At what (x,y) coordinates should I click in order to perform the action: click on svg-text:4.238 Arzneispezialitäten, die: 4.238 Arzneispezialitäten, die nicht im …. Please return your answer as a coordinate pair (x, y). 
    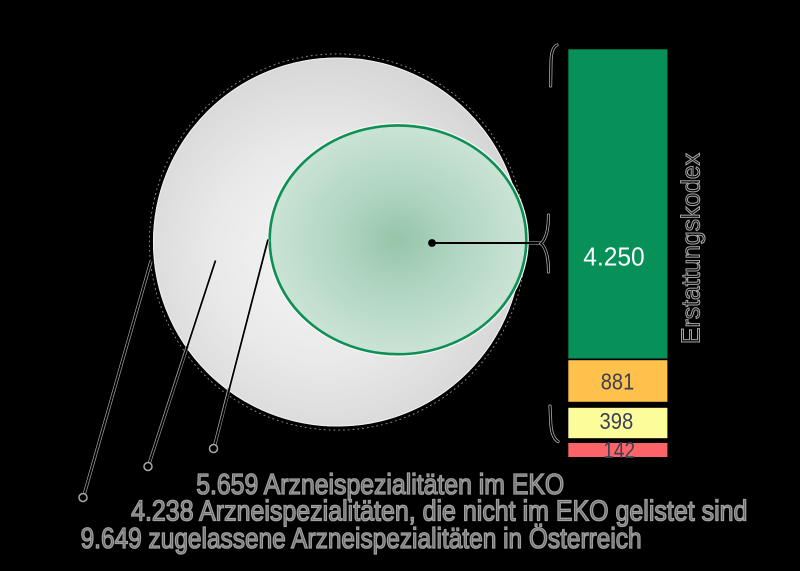
    Looking at the image, I should click on (439, 512).